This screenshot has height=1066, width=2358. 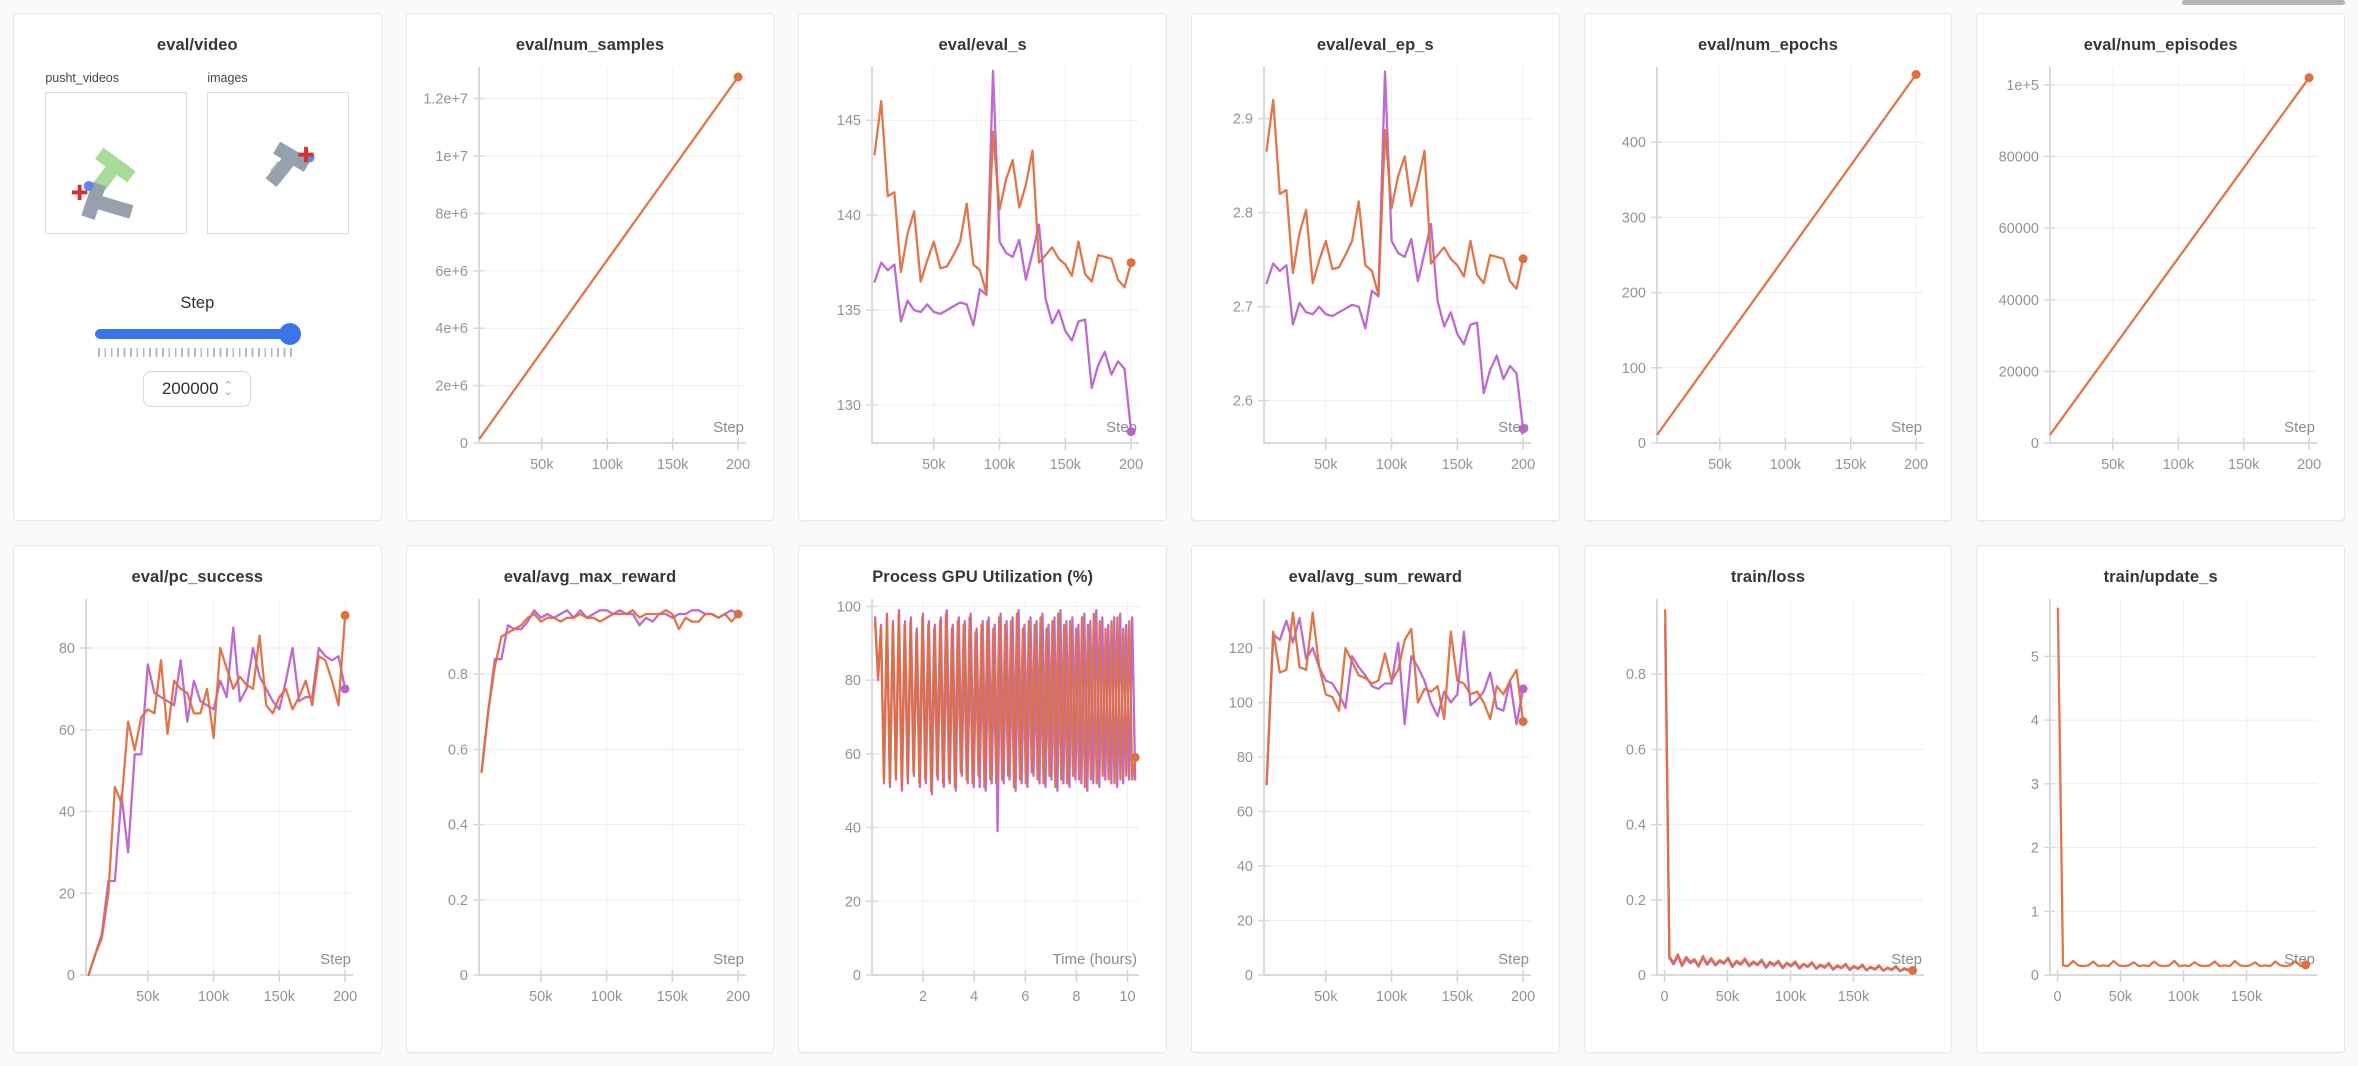 I want to click on svg-text: 140, so click(x=848, y=216).